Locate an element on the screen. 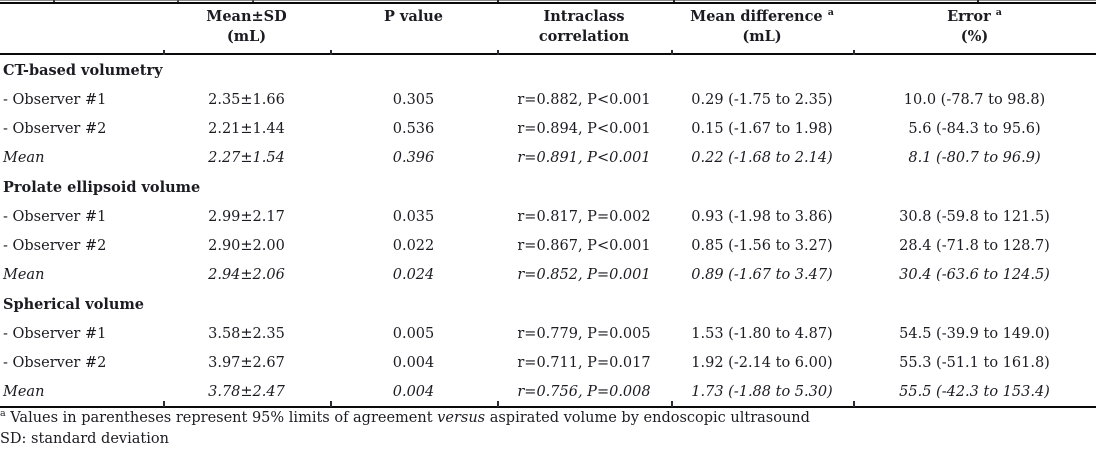 The width and height of the screenshot is (1096, 452). column-header-label: Mean difference is located at coordinates (756, 16).